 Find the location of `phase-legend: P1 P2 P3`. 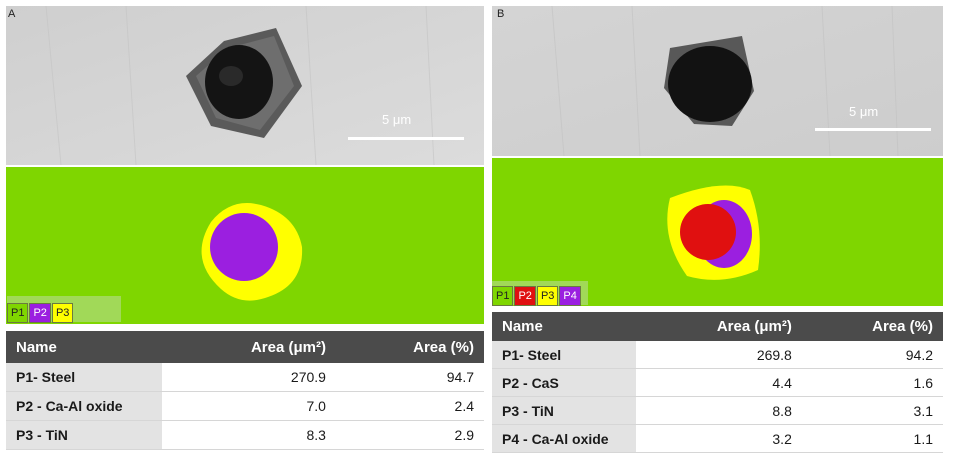

phase-legend: P1 P2 P3 is located at coordinates (40, 313).